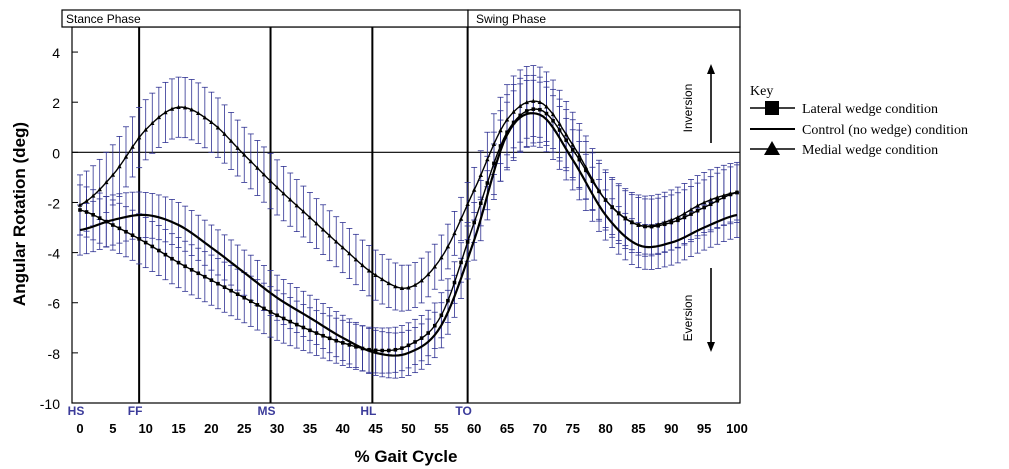 The width and height of the screenshot is (1009, 469). What do you see at coordinates (270, 411) in the screenshot?
I see `event-labels: HS FF MS HL TO` at bounding box center [270, 411].